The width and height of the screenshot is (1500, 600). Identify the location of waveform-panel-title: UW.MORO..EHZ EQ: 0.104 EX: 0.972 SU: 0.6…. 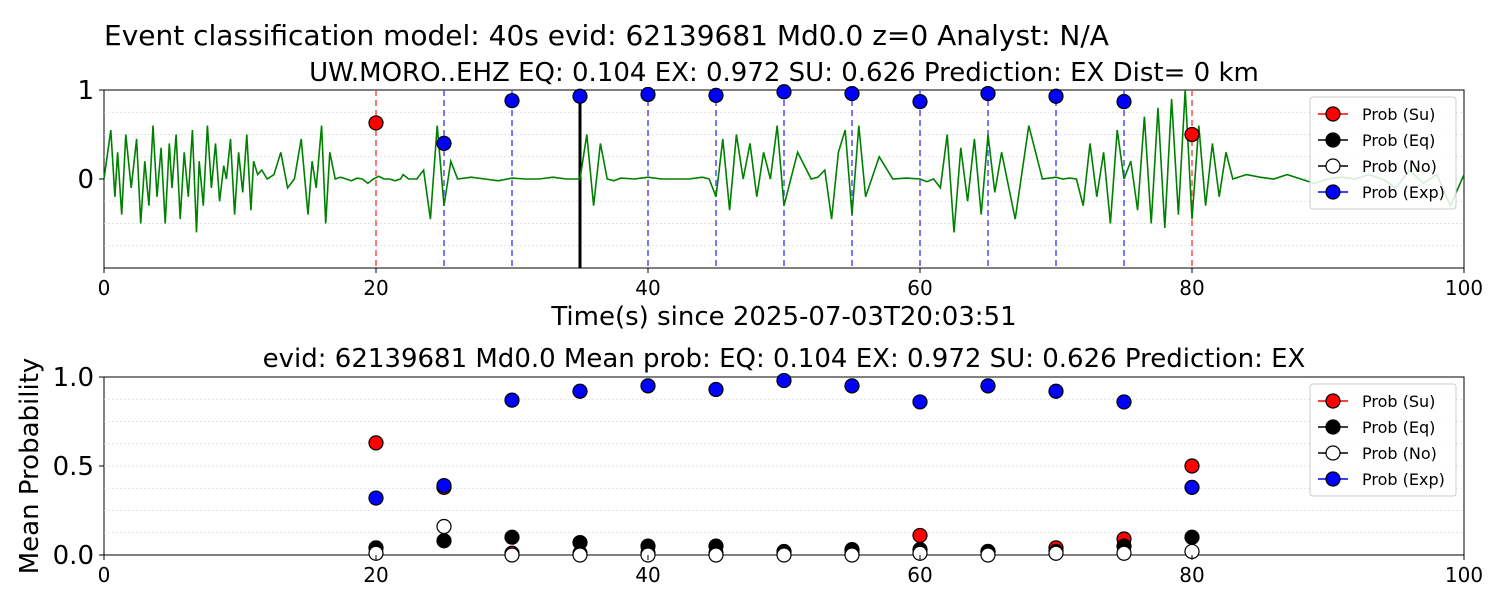
(784, 73).